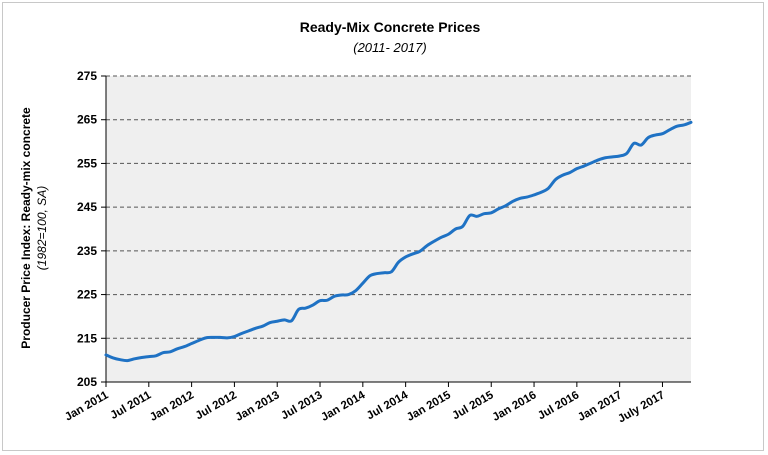 The height and width of the screenshot is (455, 768). Describe the element at coordinates (91, 229) in the screenshot. I see `y-axis-ticks: 205 215 225 235 245 255 265 275` at that location.